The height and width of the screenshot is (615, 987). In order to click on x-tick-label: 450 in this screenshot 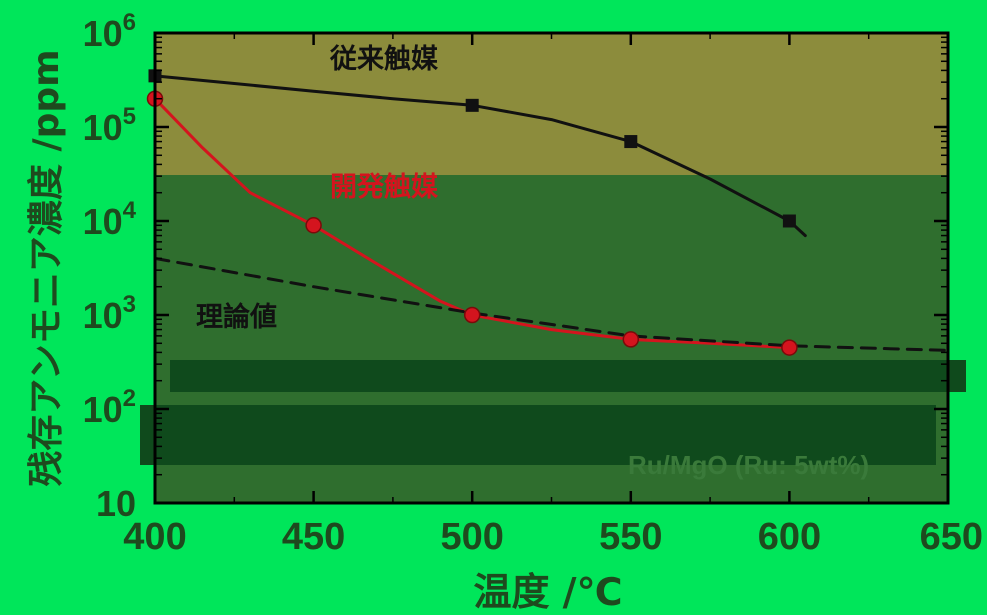, I will do `click(313, 537)`.